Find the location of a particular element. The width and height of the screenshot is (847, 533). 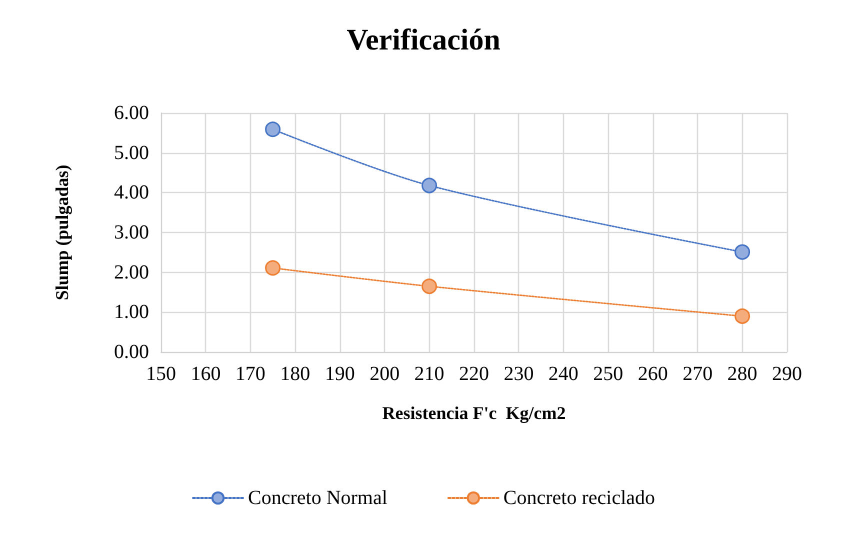

legend-label: Concreto reciclado is located at coordinates (579, 498).